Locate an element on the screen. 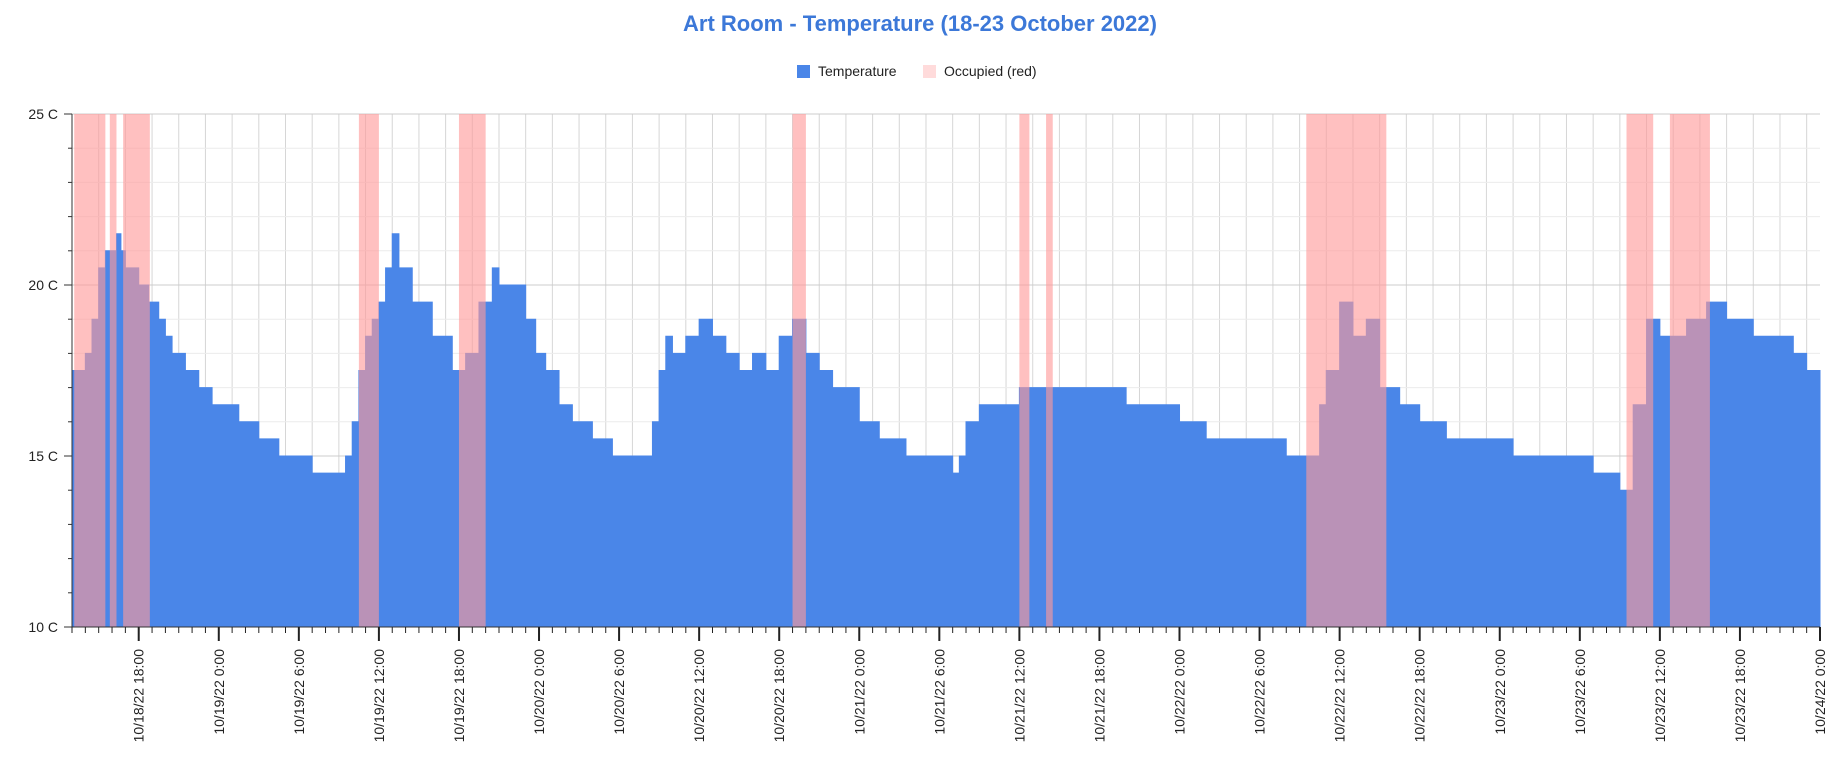 The height and width of the screenshot is (771, 1841). legend-swatch-occupied is located at coordinates (929, 71).